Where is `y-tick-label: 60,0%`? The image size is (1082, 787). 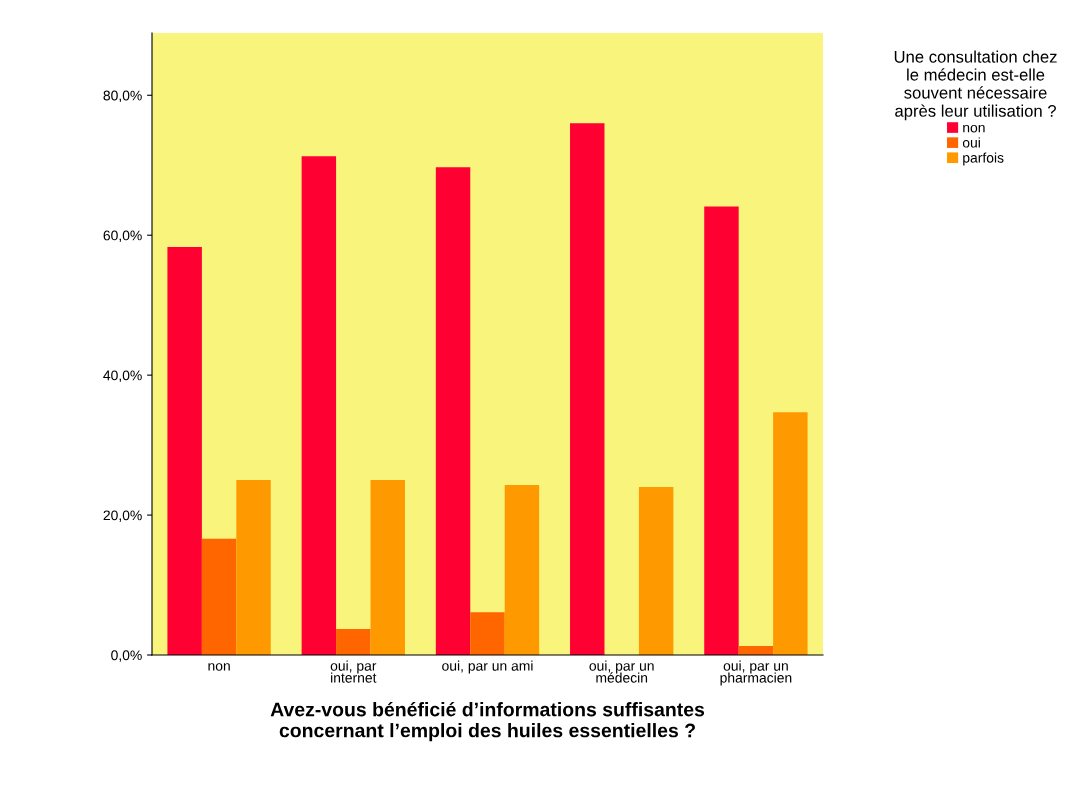 y-tick-label: 60,0% is located at coordinates (122, 236).